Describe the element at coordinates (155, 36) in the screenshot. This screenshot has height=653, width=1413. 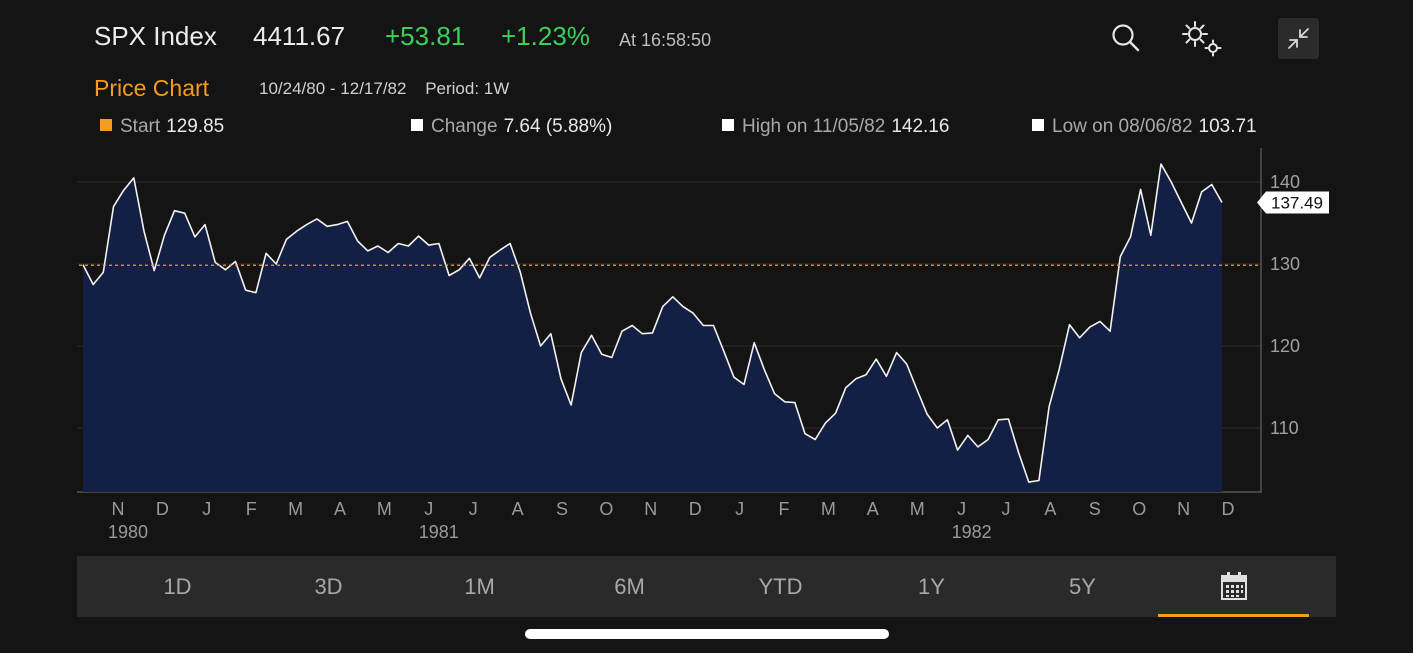
I see `ticker-title: SPX Index` at that location.